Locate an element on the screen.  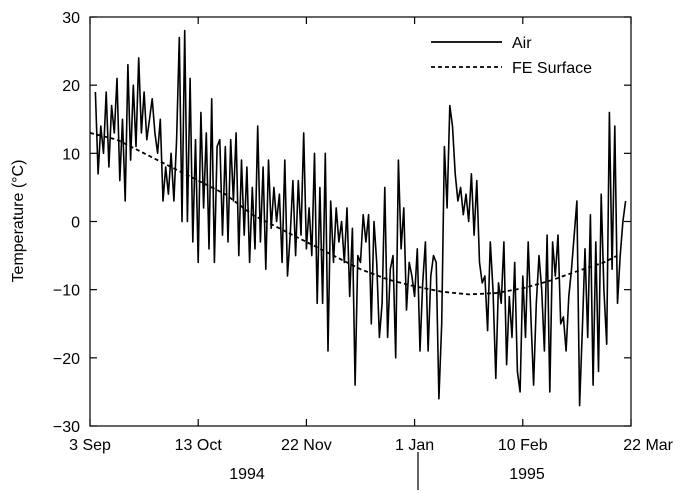
x-tick-label: 13 Oct is located at coordinates (199, 445).